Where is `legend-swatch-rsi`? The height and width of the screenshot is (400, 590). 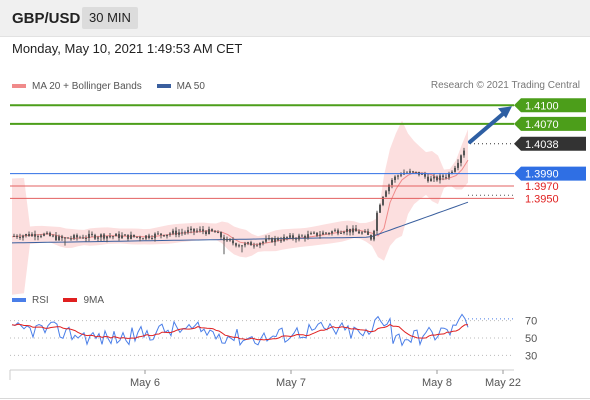 legend-swatch-rsi is located at coordinates (19, 300).